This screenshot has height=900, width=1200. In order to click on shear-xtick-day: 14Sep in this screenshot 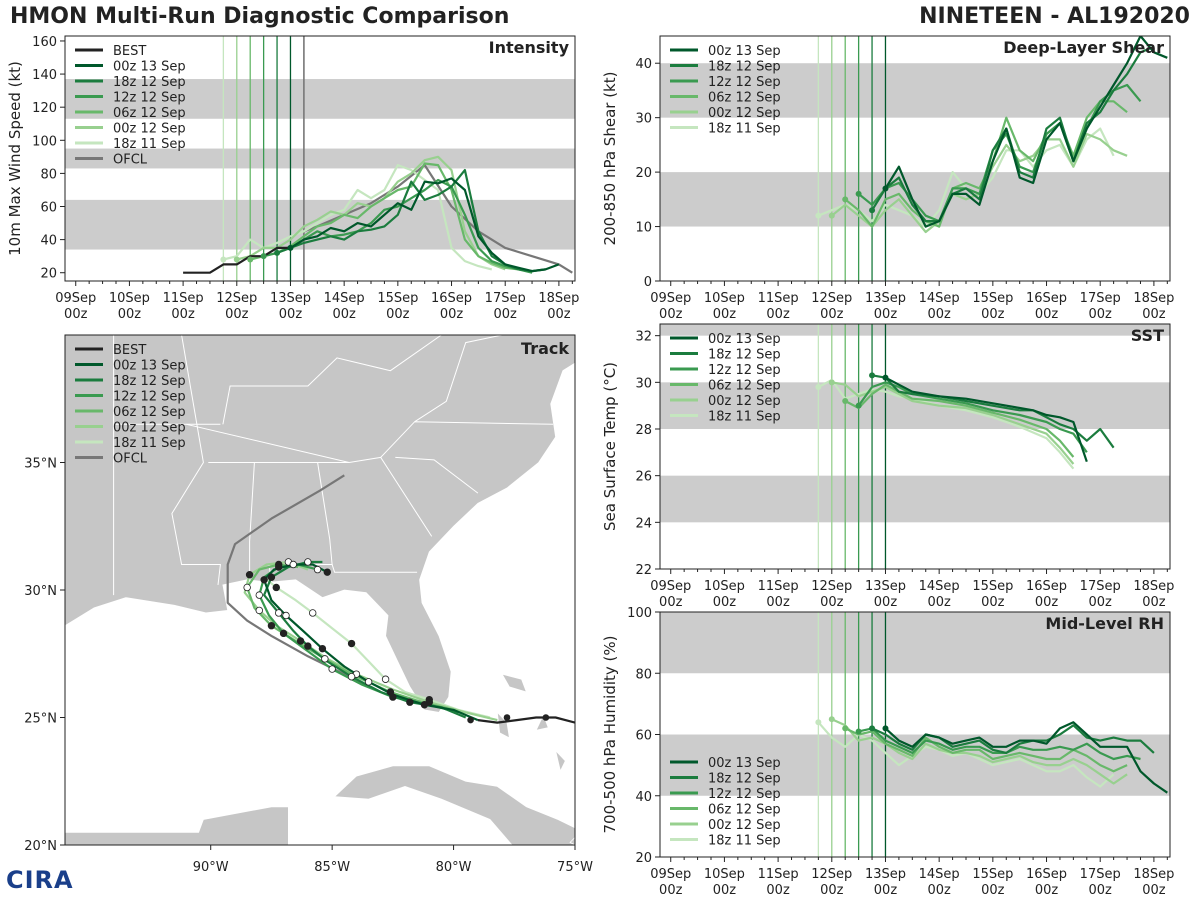, I will do `click(939, 298)`.